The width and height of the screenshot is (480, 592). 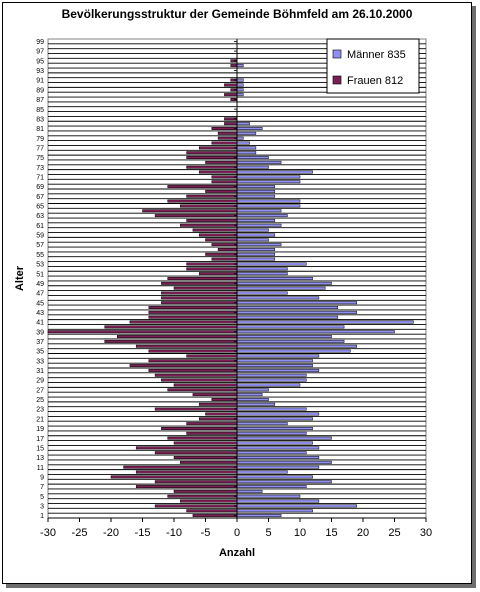 What do you see at coordinates (42, 477) in the screenshot?
I see `y-tick-label: 9` at bounding box center [42, 477].